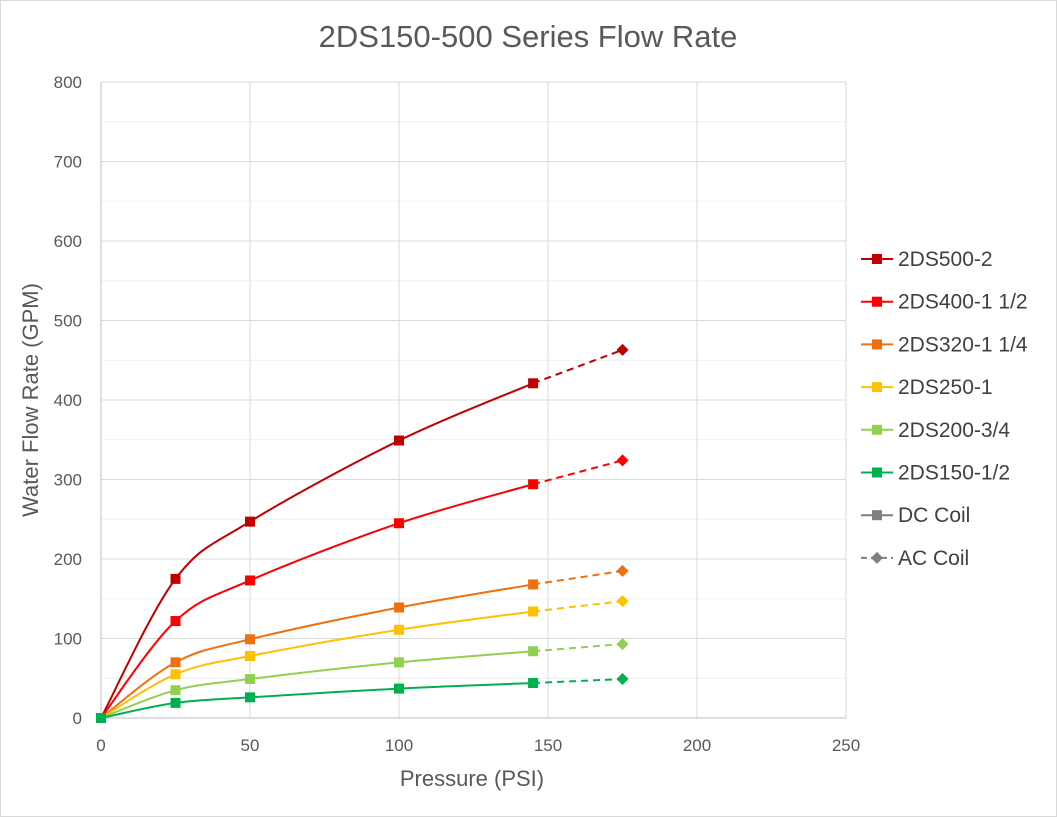 The image size is (1057, 817). What do you see at coordinates (963, 302) in the screenshot?
I see `legend-label: 2DS400-1 1/2` at bounding box center [963, 302].